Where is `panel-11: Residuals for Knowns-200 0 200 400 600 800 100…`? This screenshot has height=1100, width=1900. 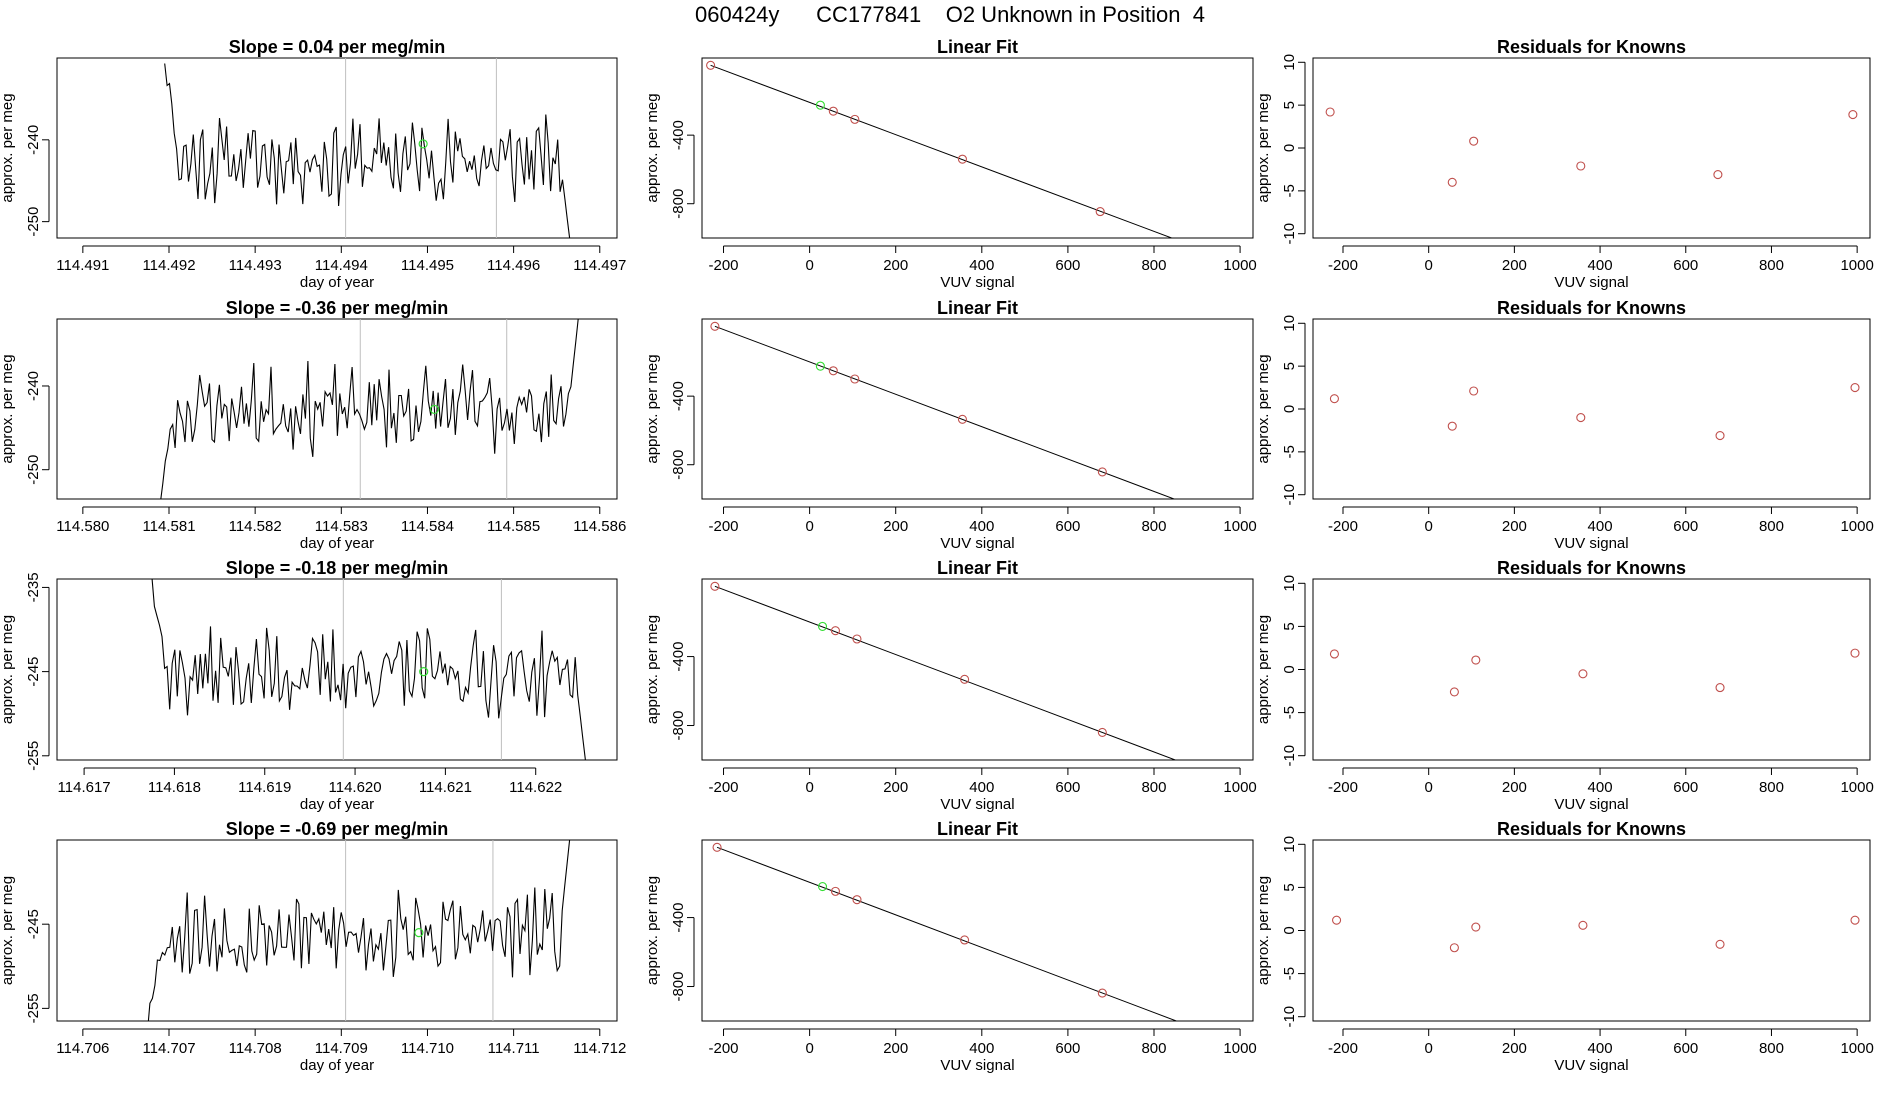
panel-11: Residuals for Knowns-200 0 200 400 600 800 100… is located at coordinates (1564, 946).